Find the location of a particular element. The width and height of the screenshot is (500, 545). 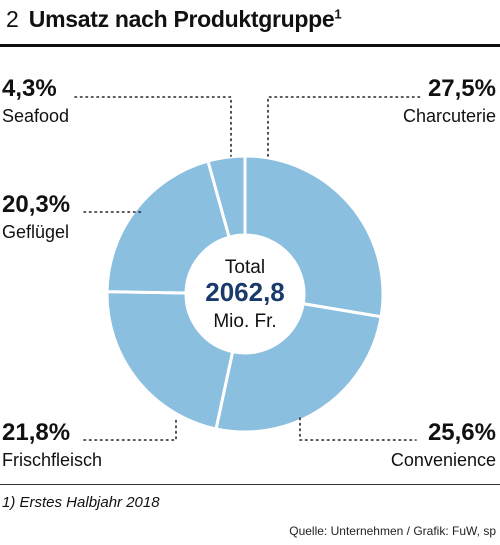

label-name-gefl-gel: Geflügel is located at coordinates (35, 232).